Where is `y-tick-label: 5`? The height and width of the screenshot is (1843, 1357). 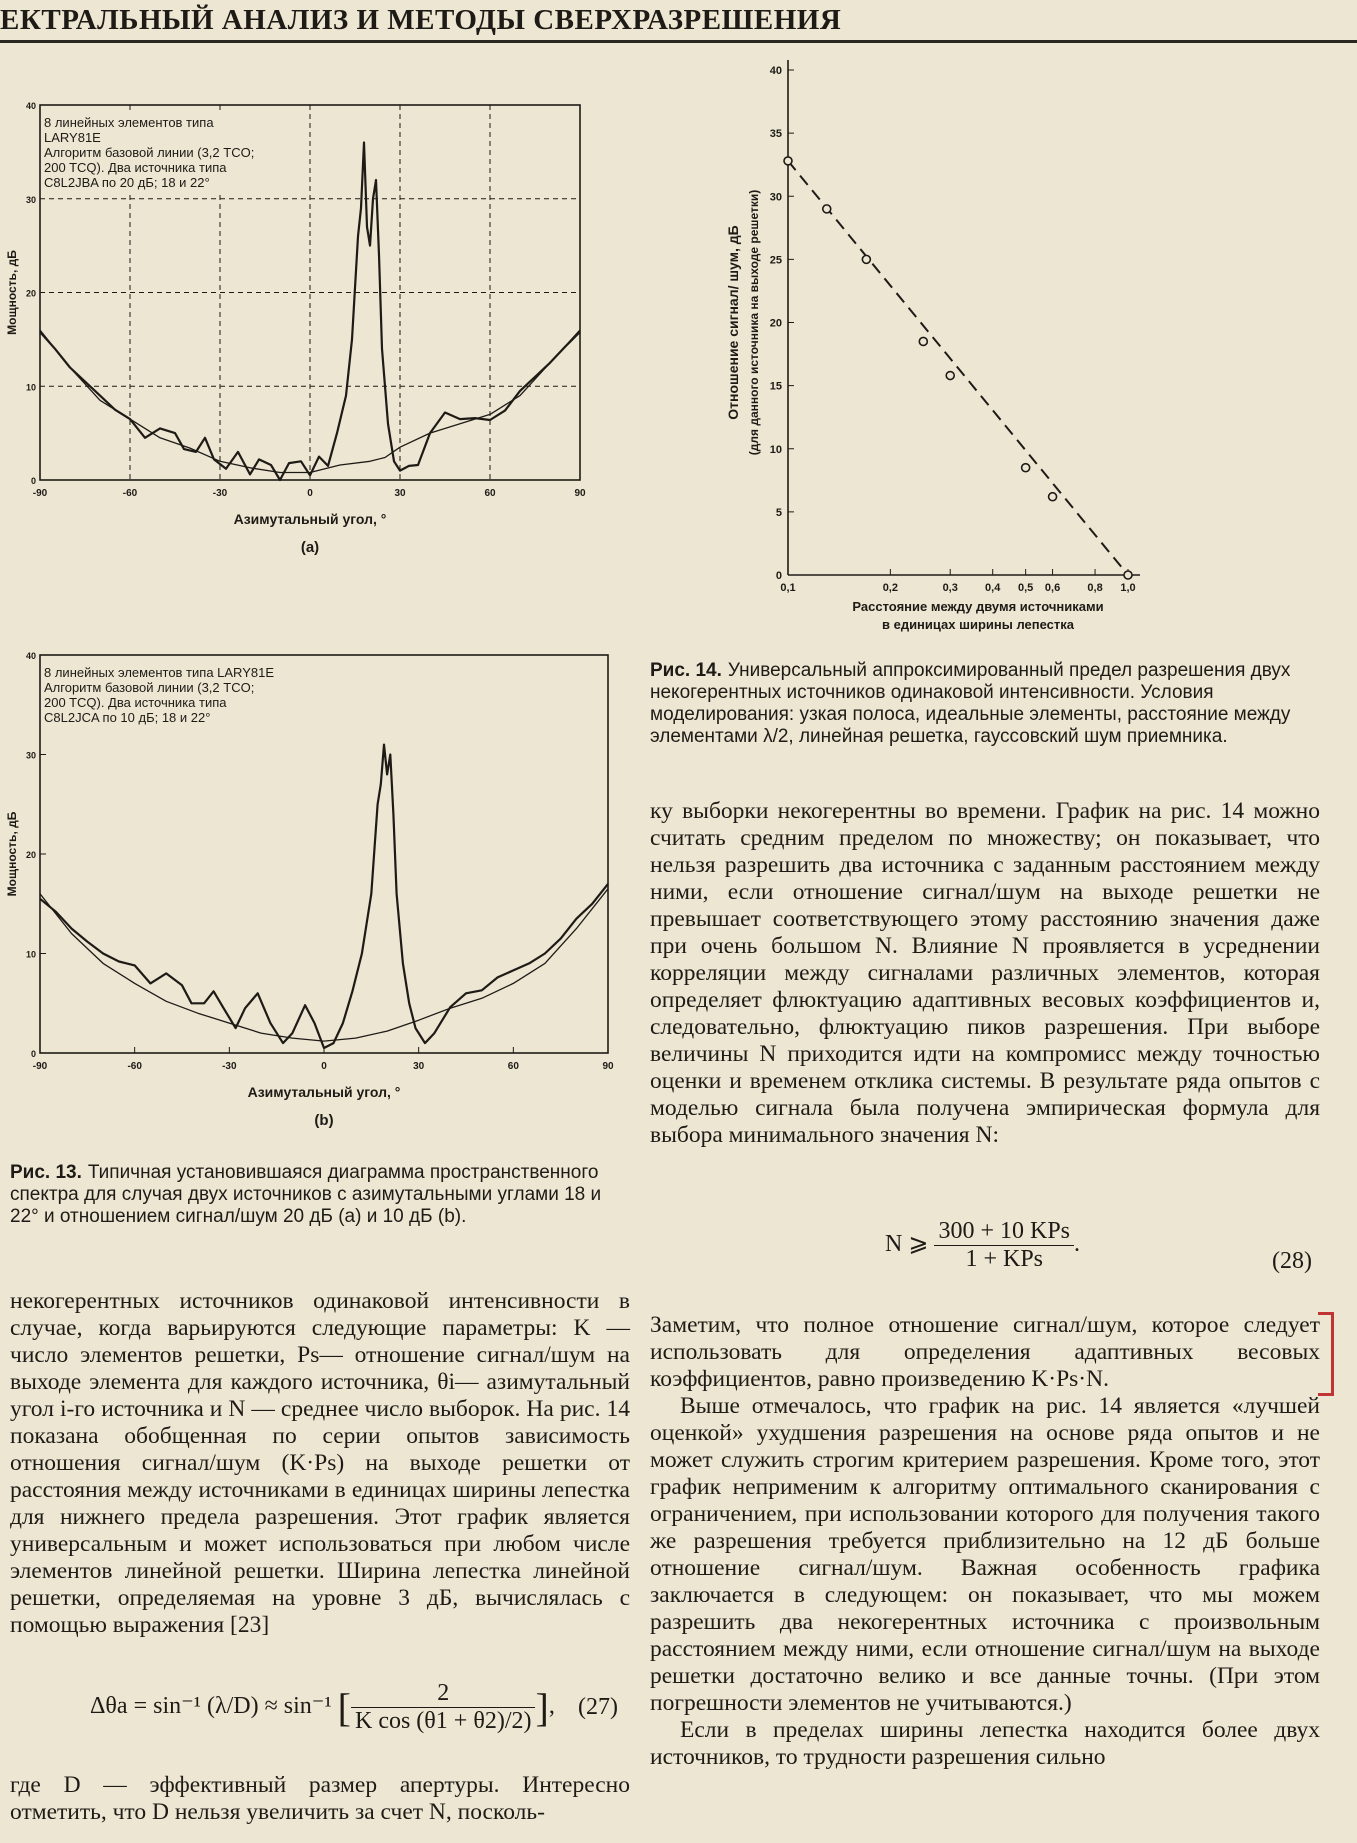 y-tick-label: 5 is located at coordinates (779, 513).